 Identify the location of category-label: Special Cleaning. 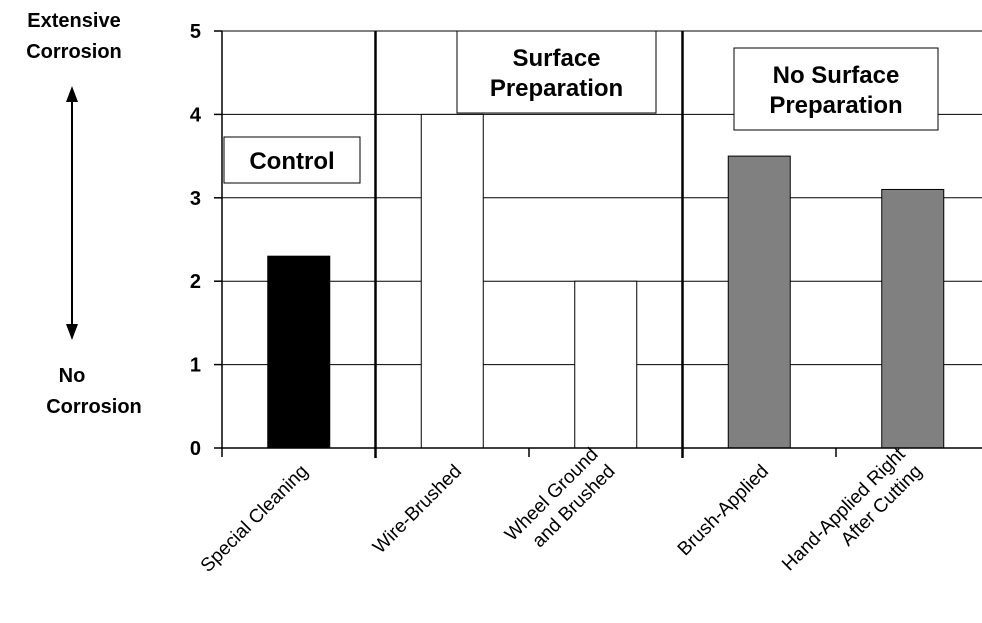
(255, 519).